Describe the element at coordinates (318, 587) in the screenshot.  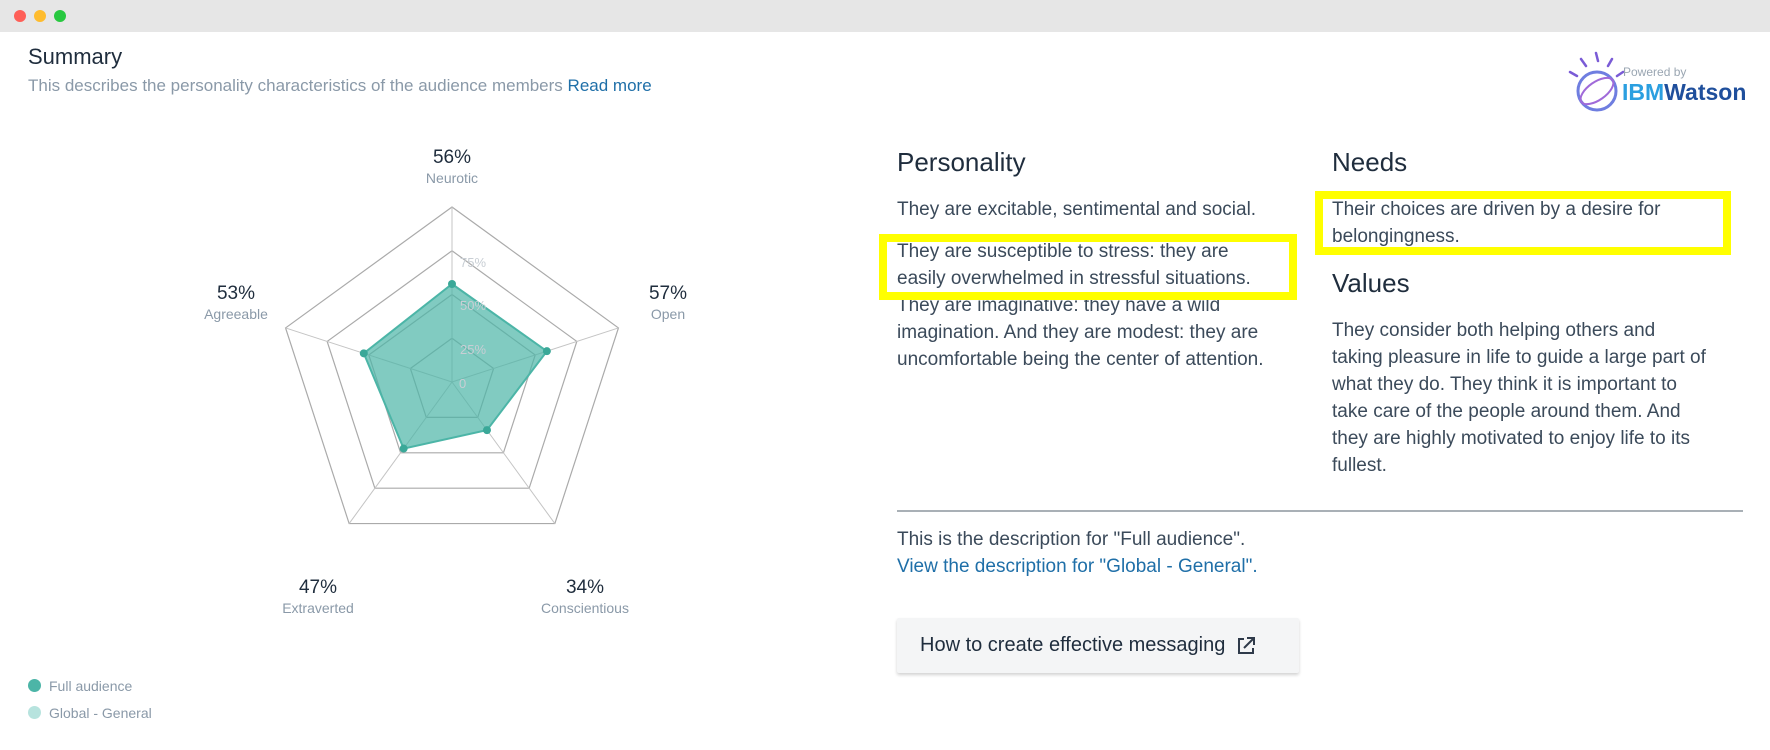
I see `extraverted-value: 47%` at that location.